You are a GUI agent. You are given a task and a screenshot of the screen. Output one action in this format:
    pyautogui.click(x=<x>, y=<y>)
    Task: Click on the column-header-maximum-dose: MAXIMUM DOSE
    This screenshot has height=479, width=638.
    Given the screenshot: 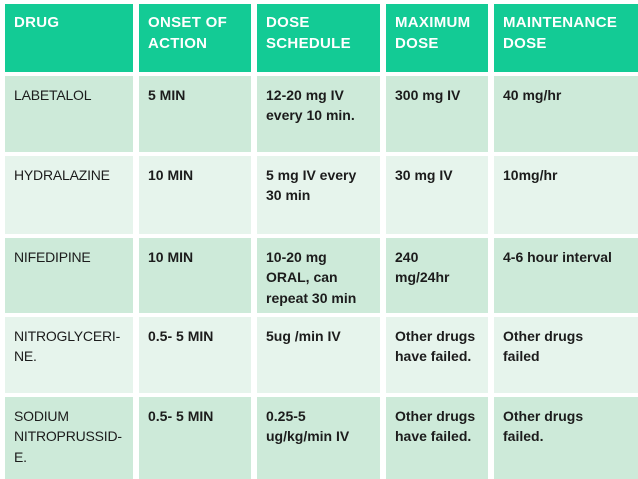 What is the action you would take?
    pyautogui.click(x=437, y=38)
    